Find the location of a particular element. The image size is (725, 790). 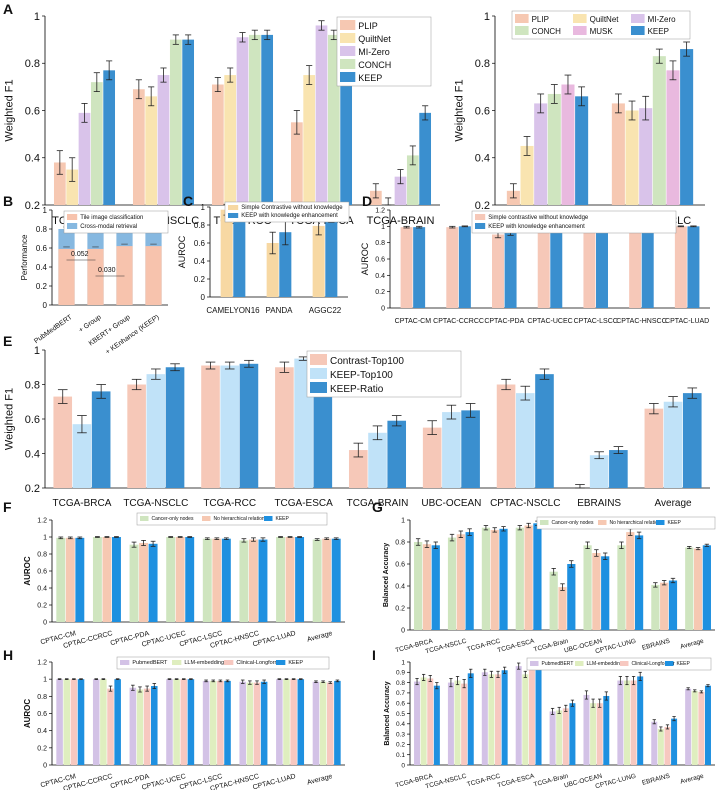

x-tick-label: Average is located at coordinates (691, 779).